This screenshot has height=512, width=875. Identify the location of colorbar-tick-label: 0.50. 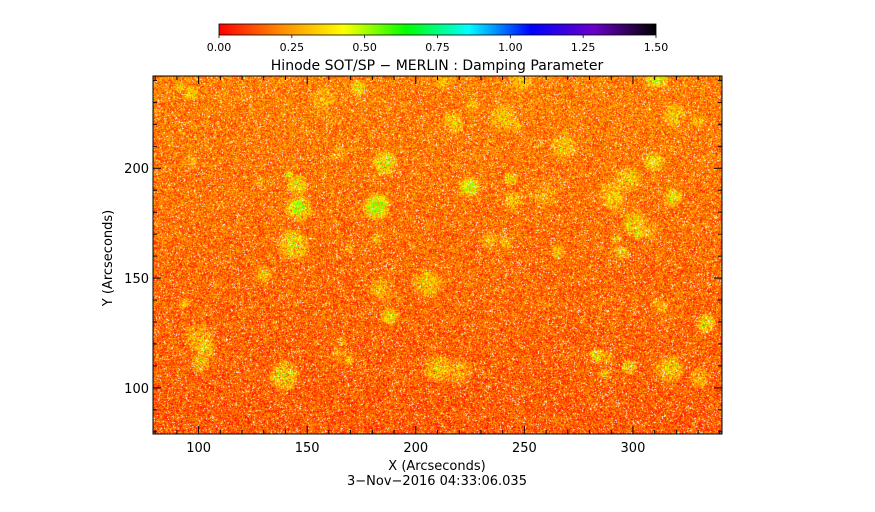
(364, 47).